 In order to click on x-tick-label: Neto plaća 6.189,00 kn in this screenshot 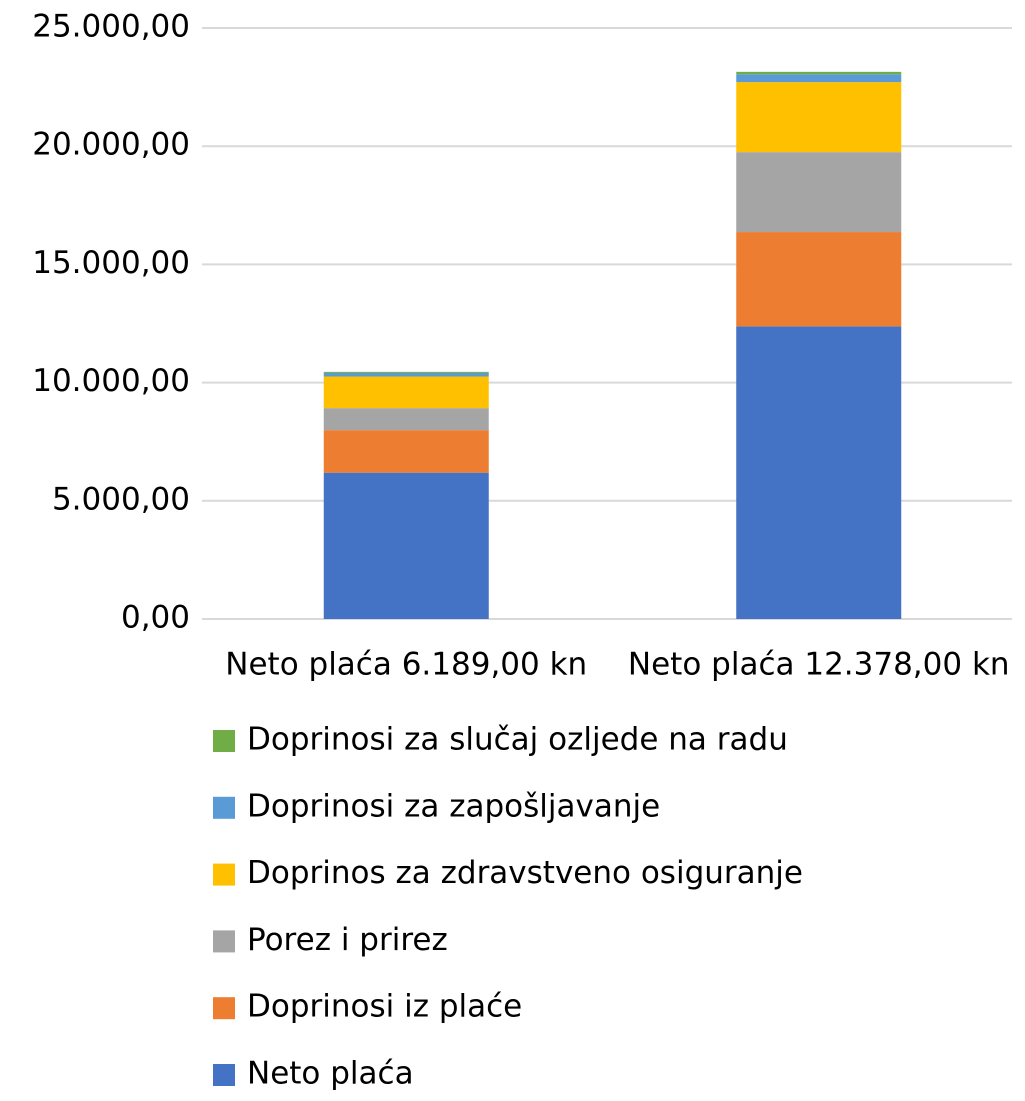, I will do `click(406, 665)`.